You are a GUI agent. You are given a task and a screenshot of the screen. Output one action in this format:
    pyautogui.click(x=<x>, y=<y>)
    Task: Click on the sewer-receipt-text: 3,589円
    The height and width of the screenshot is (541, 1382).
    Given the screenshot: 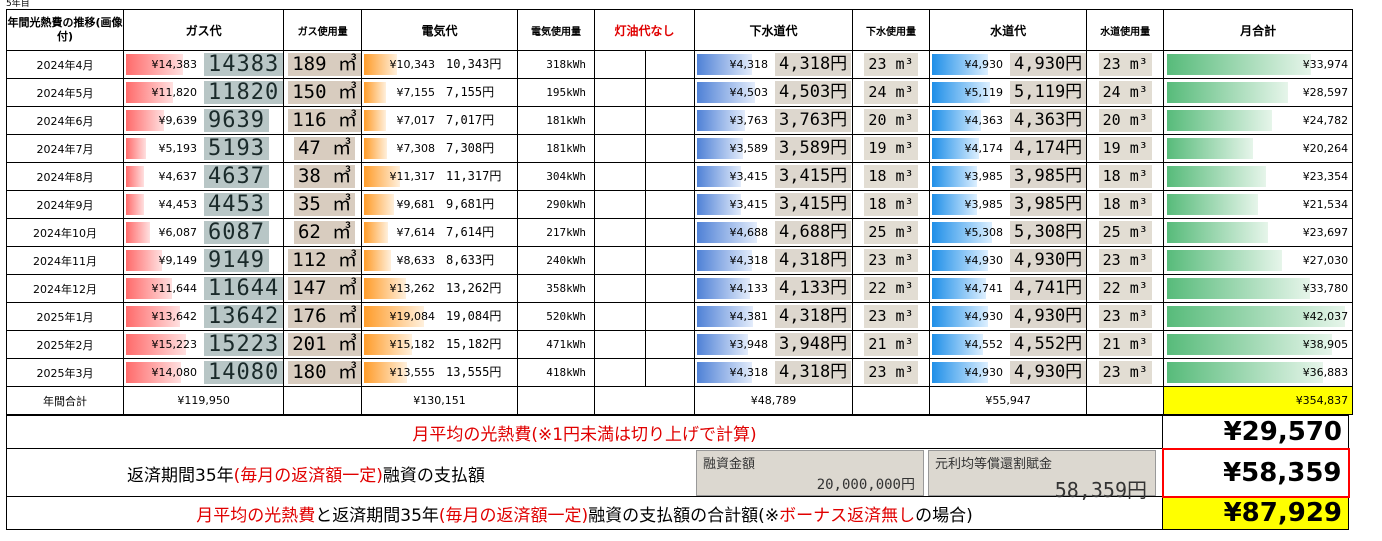 What is the action you would take?
    pyautogui.click(x=813, y=148)
    